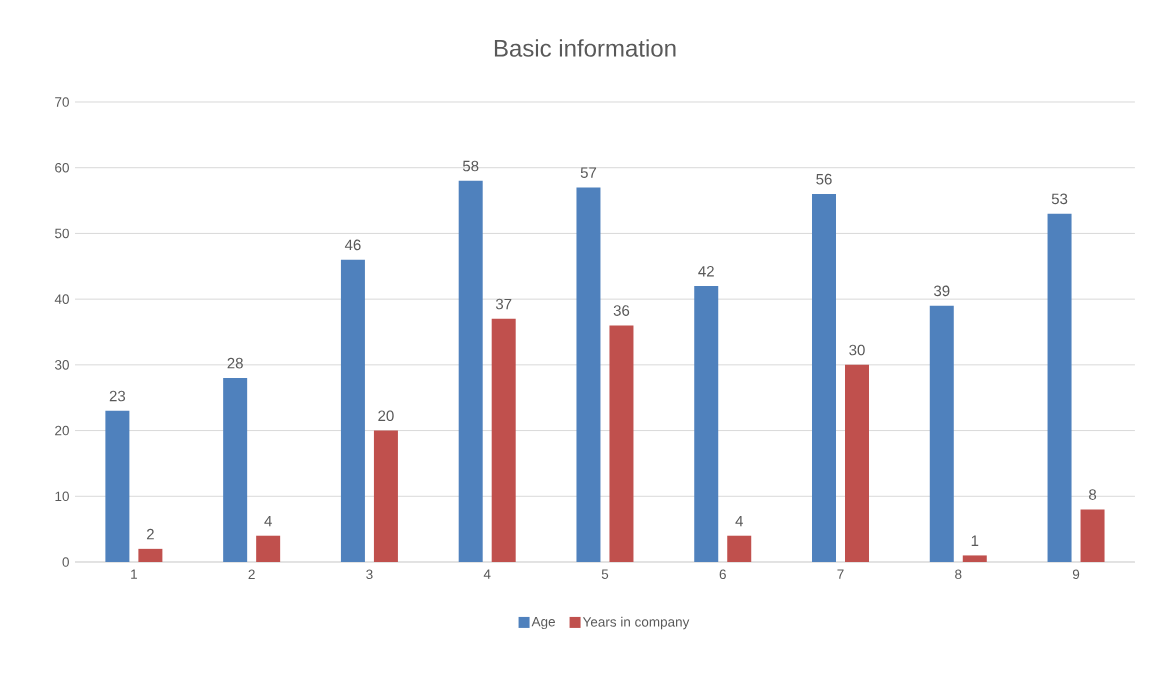  What do you see at coordinates (706, 271) in the screenshot?
I see `data-label: 42` at bounding box center [706, 271].